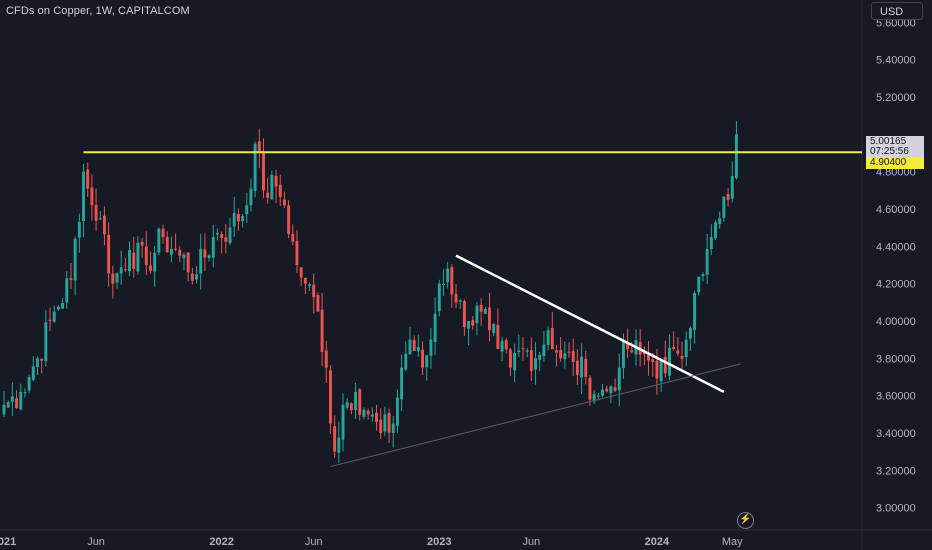 This screenshot has width=932, height=550. Describe the element at coordinates (590, 324) in the screenshot. I see `descending-trend-line` at that location.